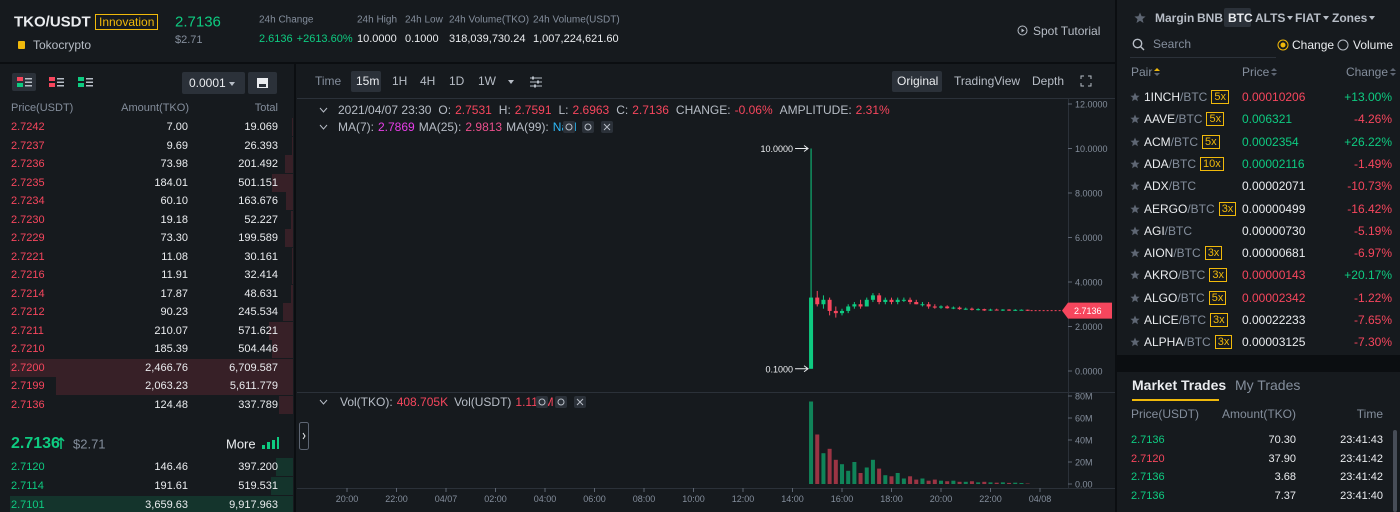  Describe the element at coordinates (1140, 18) in the screenshot. I see `favorites` at that location.